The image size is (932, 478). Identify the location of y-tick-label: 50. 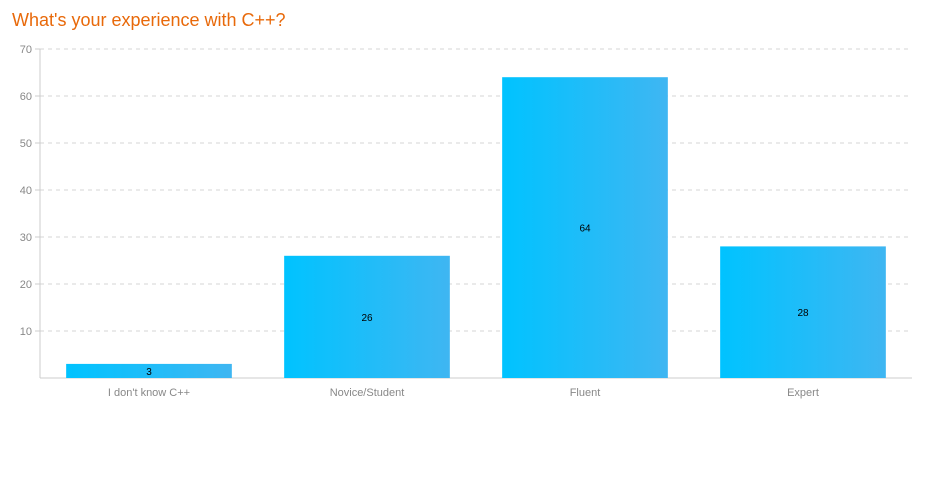
(26, 144).